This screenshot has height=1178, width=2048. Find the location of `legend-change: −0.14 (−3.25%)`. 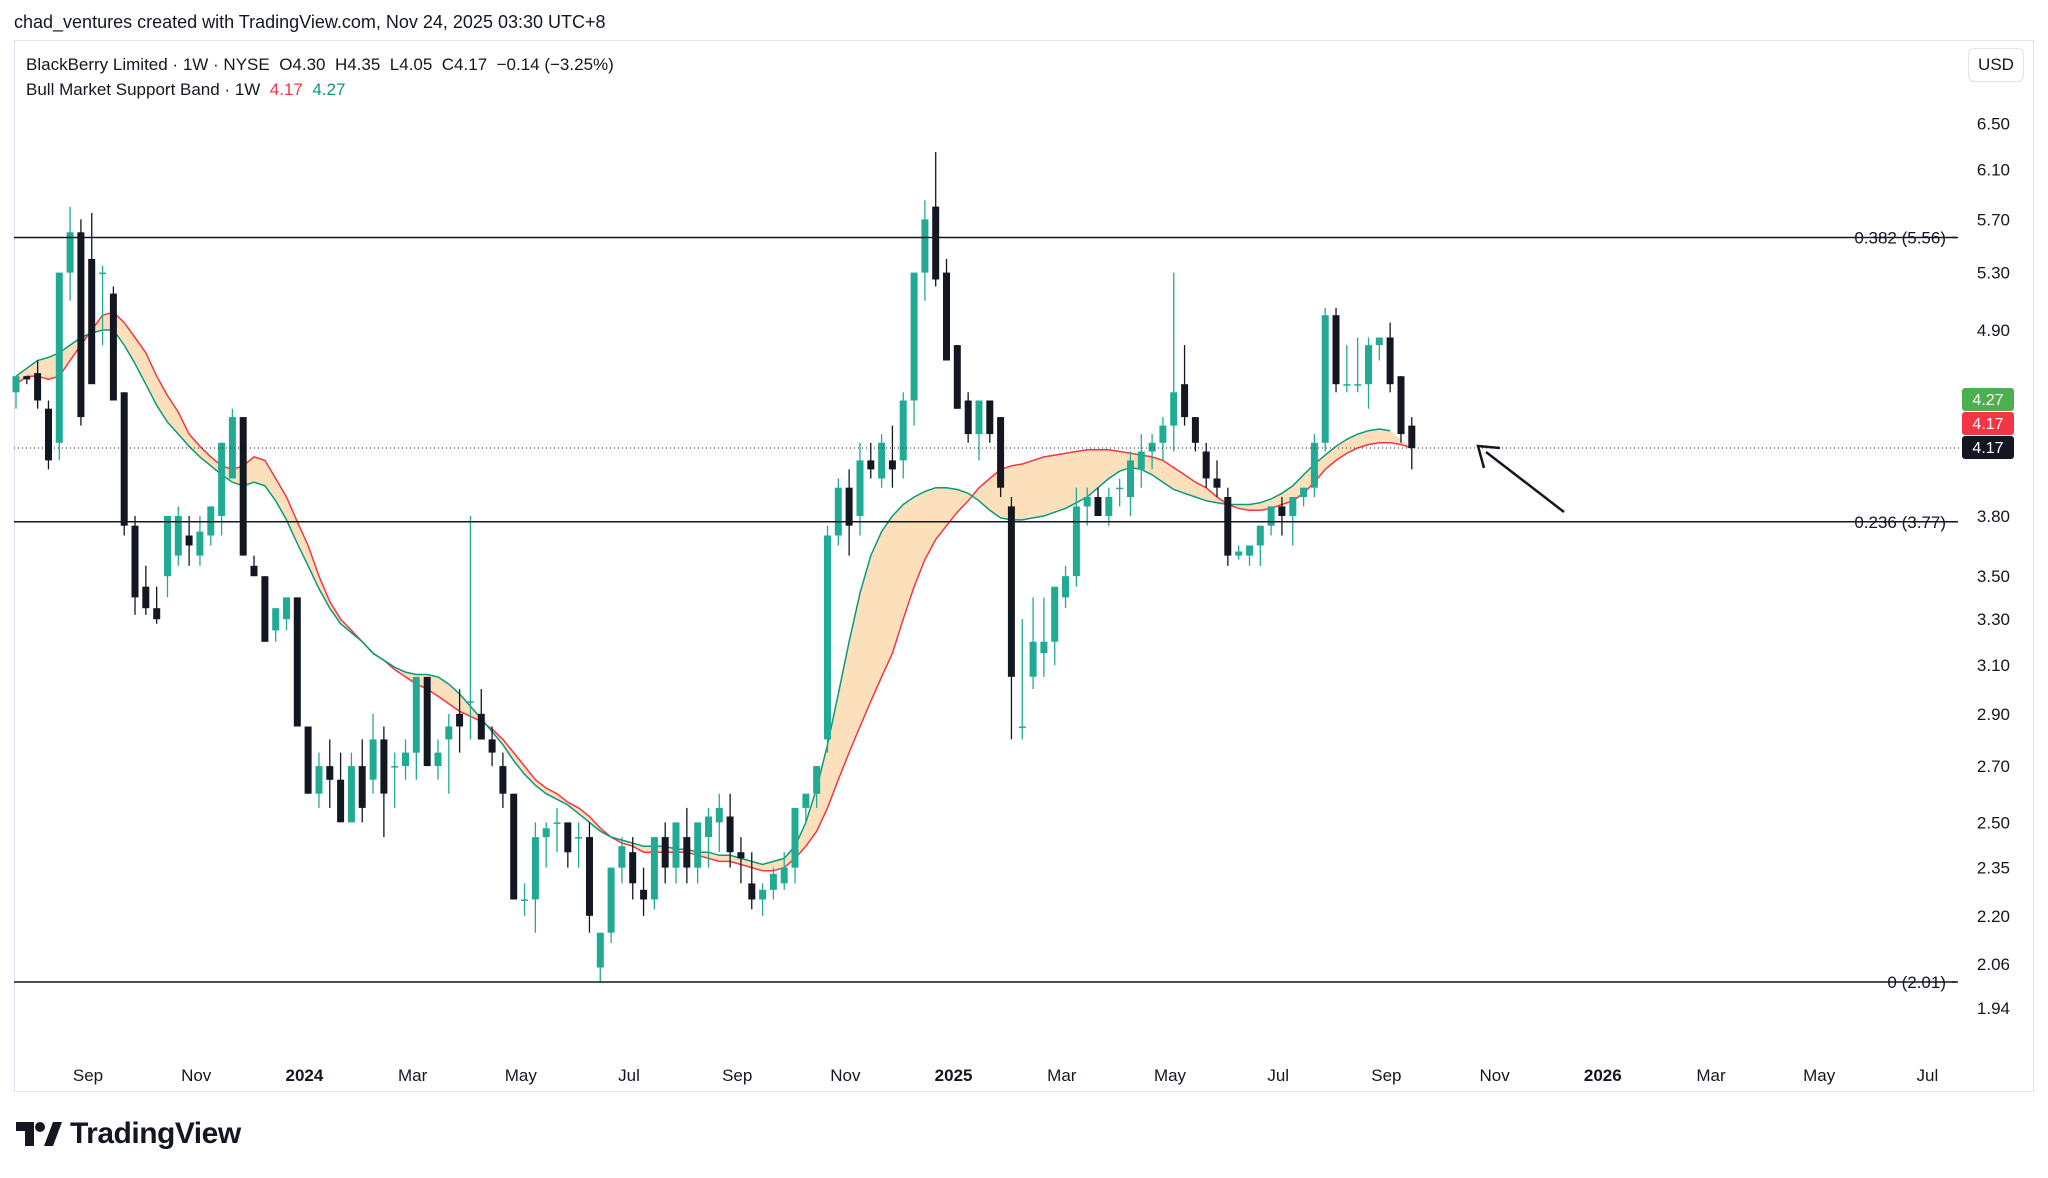

legend-change: −0.14 (−3.25%) is located at coordinates (555, 64).